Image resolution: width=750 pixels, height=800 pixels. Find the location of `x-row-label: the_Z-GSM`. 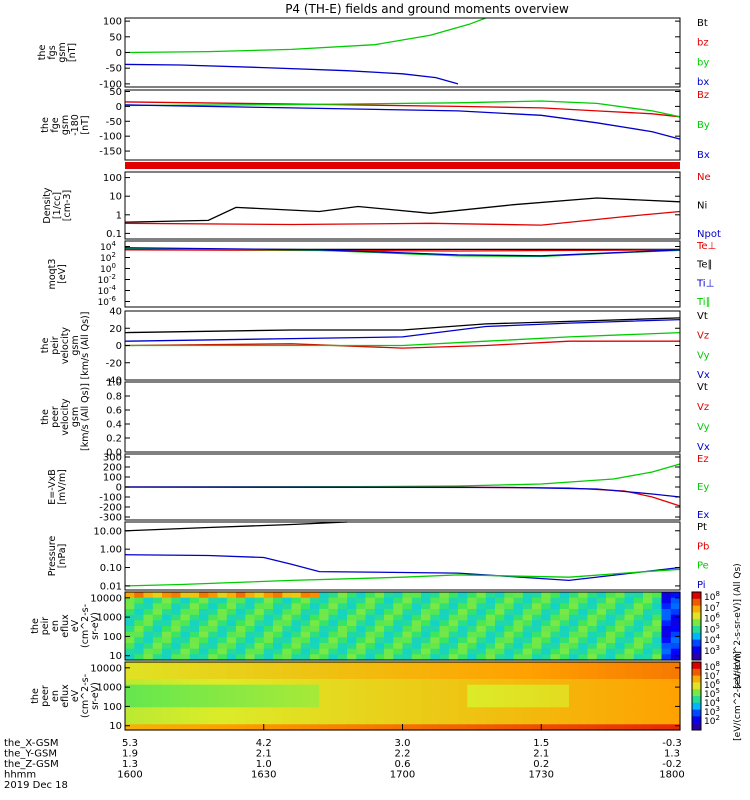

x-row-label: the_Z-GSM is located at coordinates (31, 764).